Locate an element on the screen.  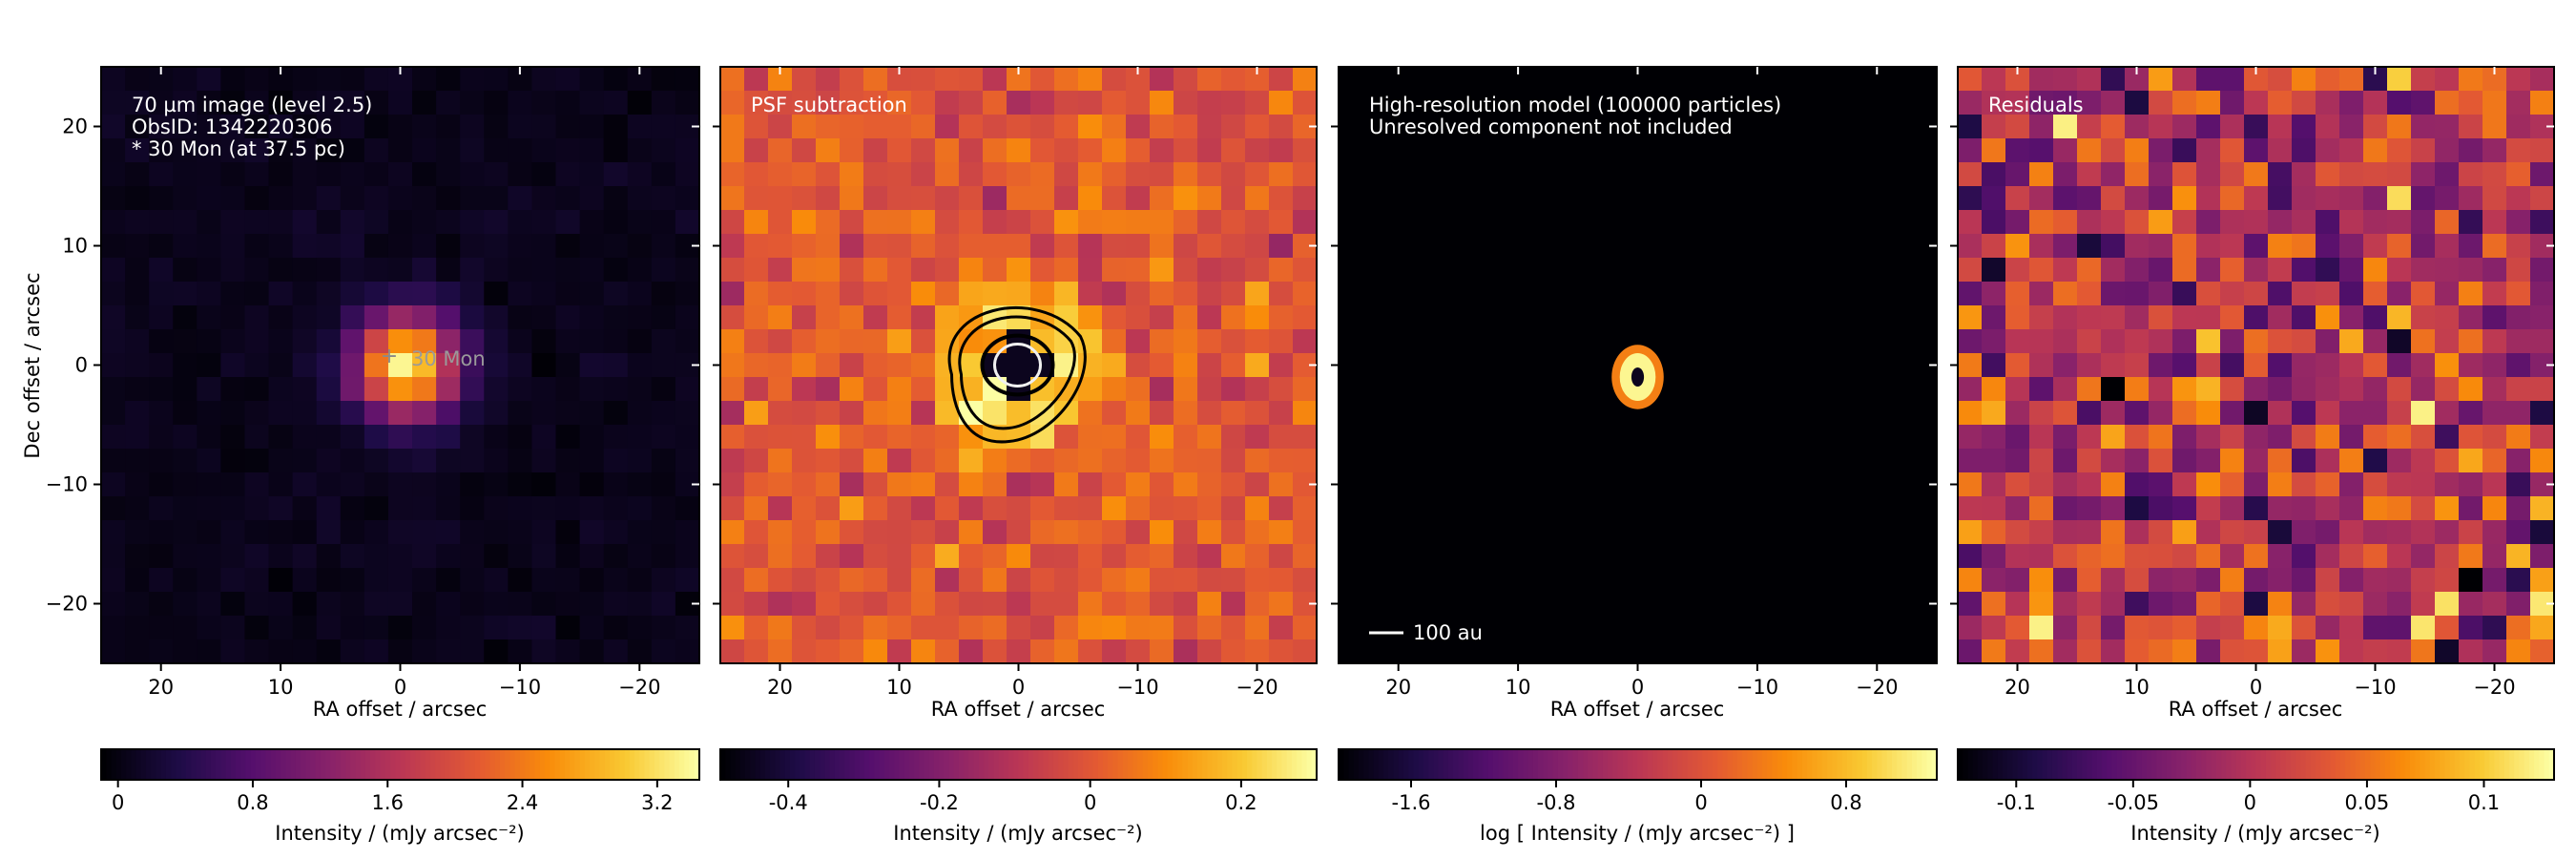
colorbar-tick-label: -0.8 is located at coordinates (1556, 802).